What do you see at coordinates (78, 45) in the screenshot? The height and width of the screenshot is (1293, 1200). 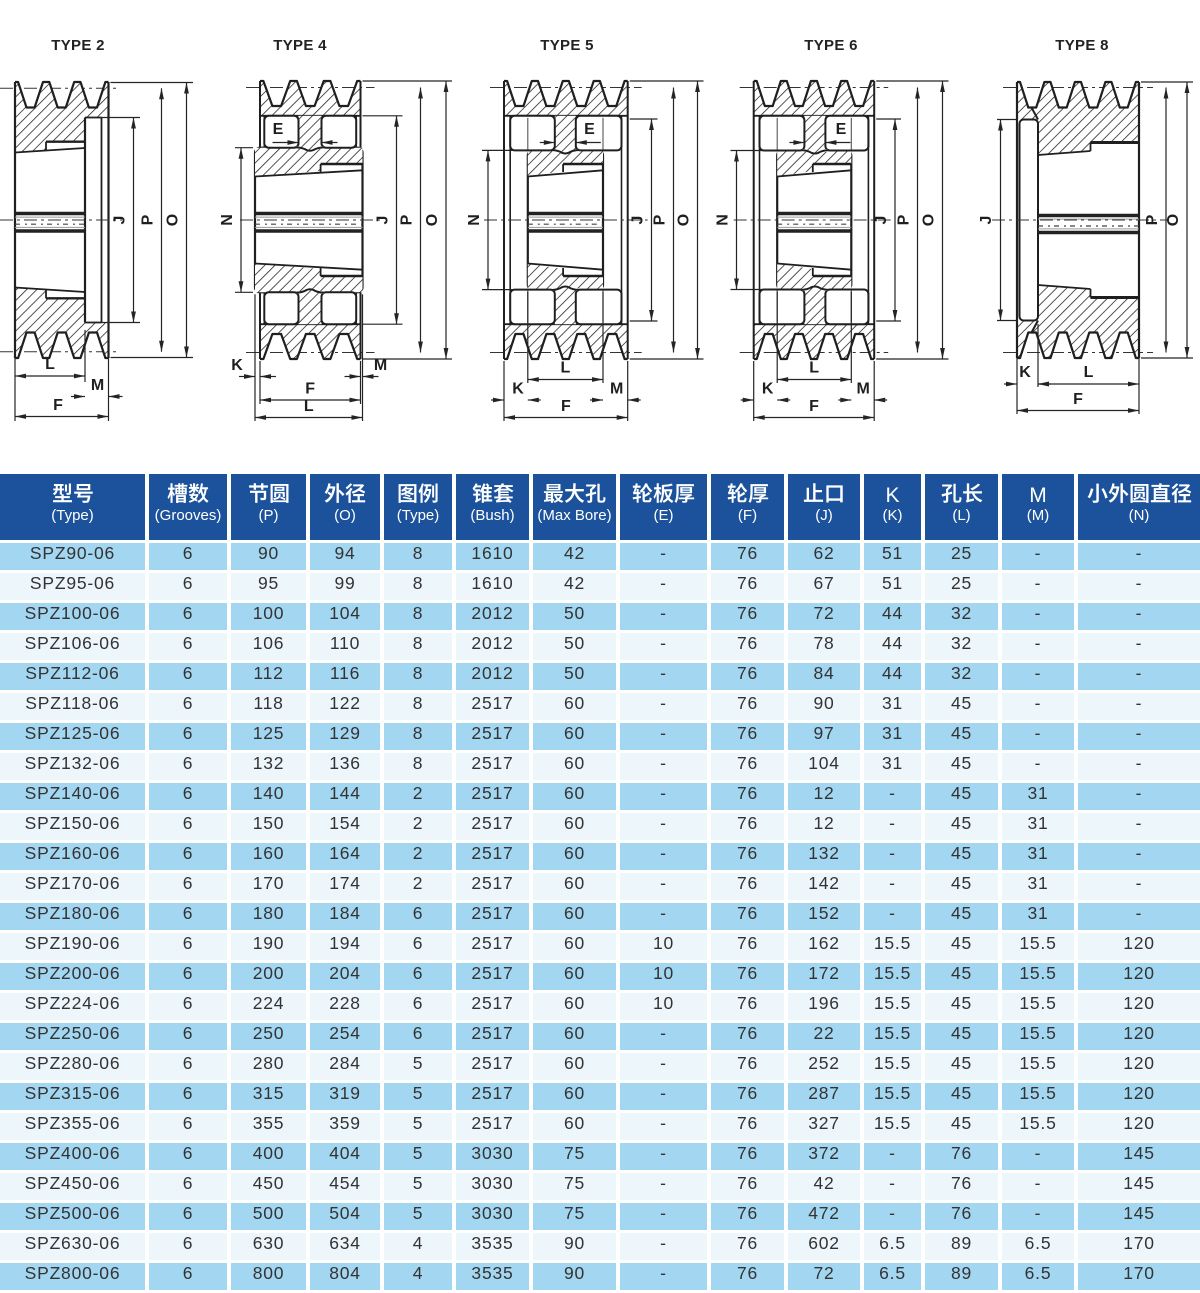 I see `svg-text: TYPE 2` at bounding box center [78, 45].